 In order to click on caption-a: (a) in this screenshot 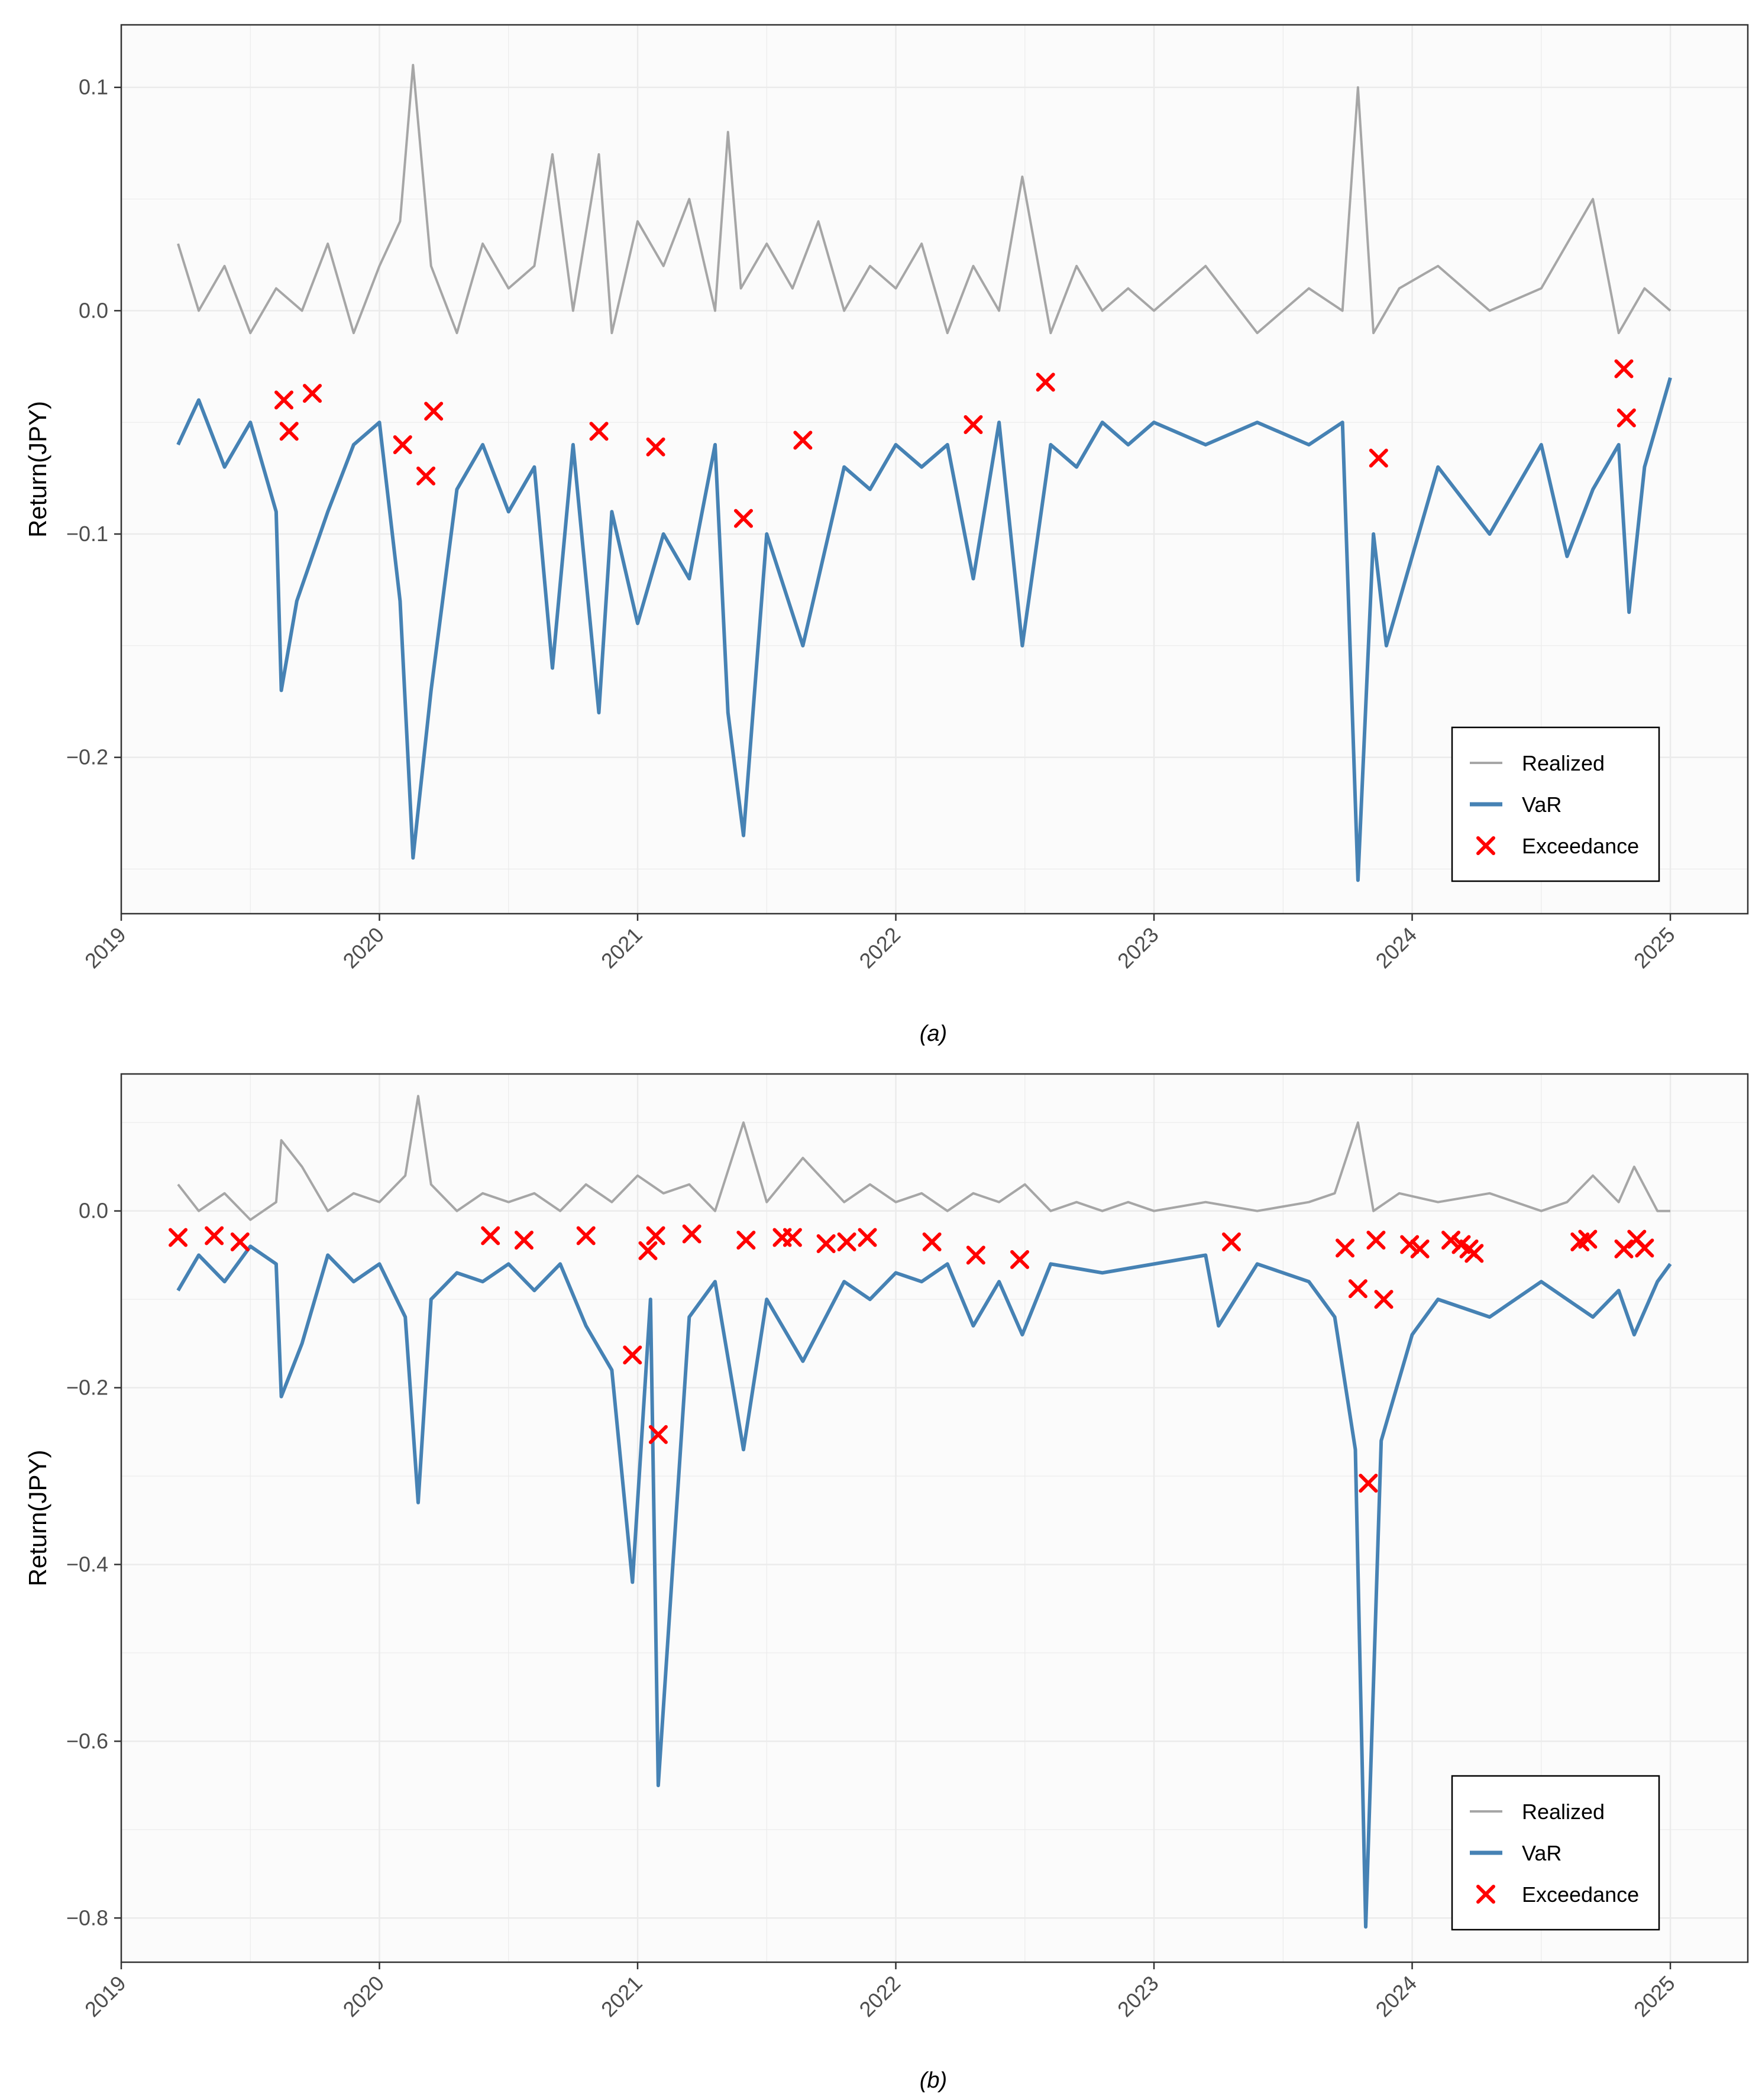, I will do `click(934, 1033)`.